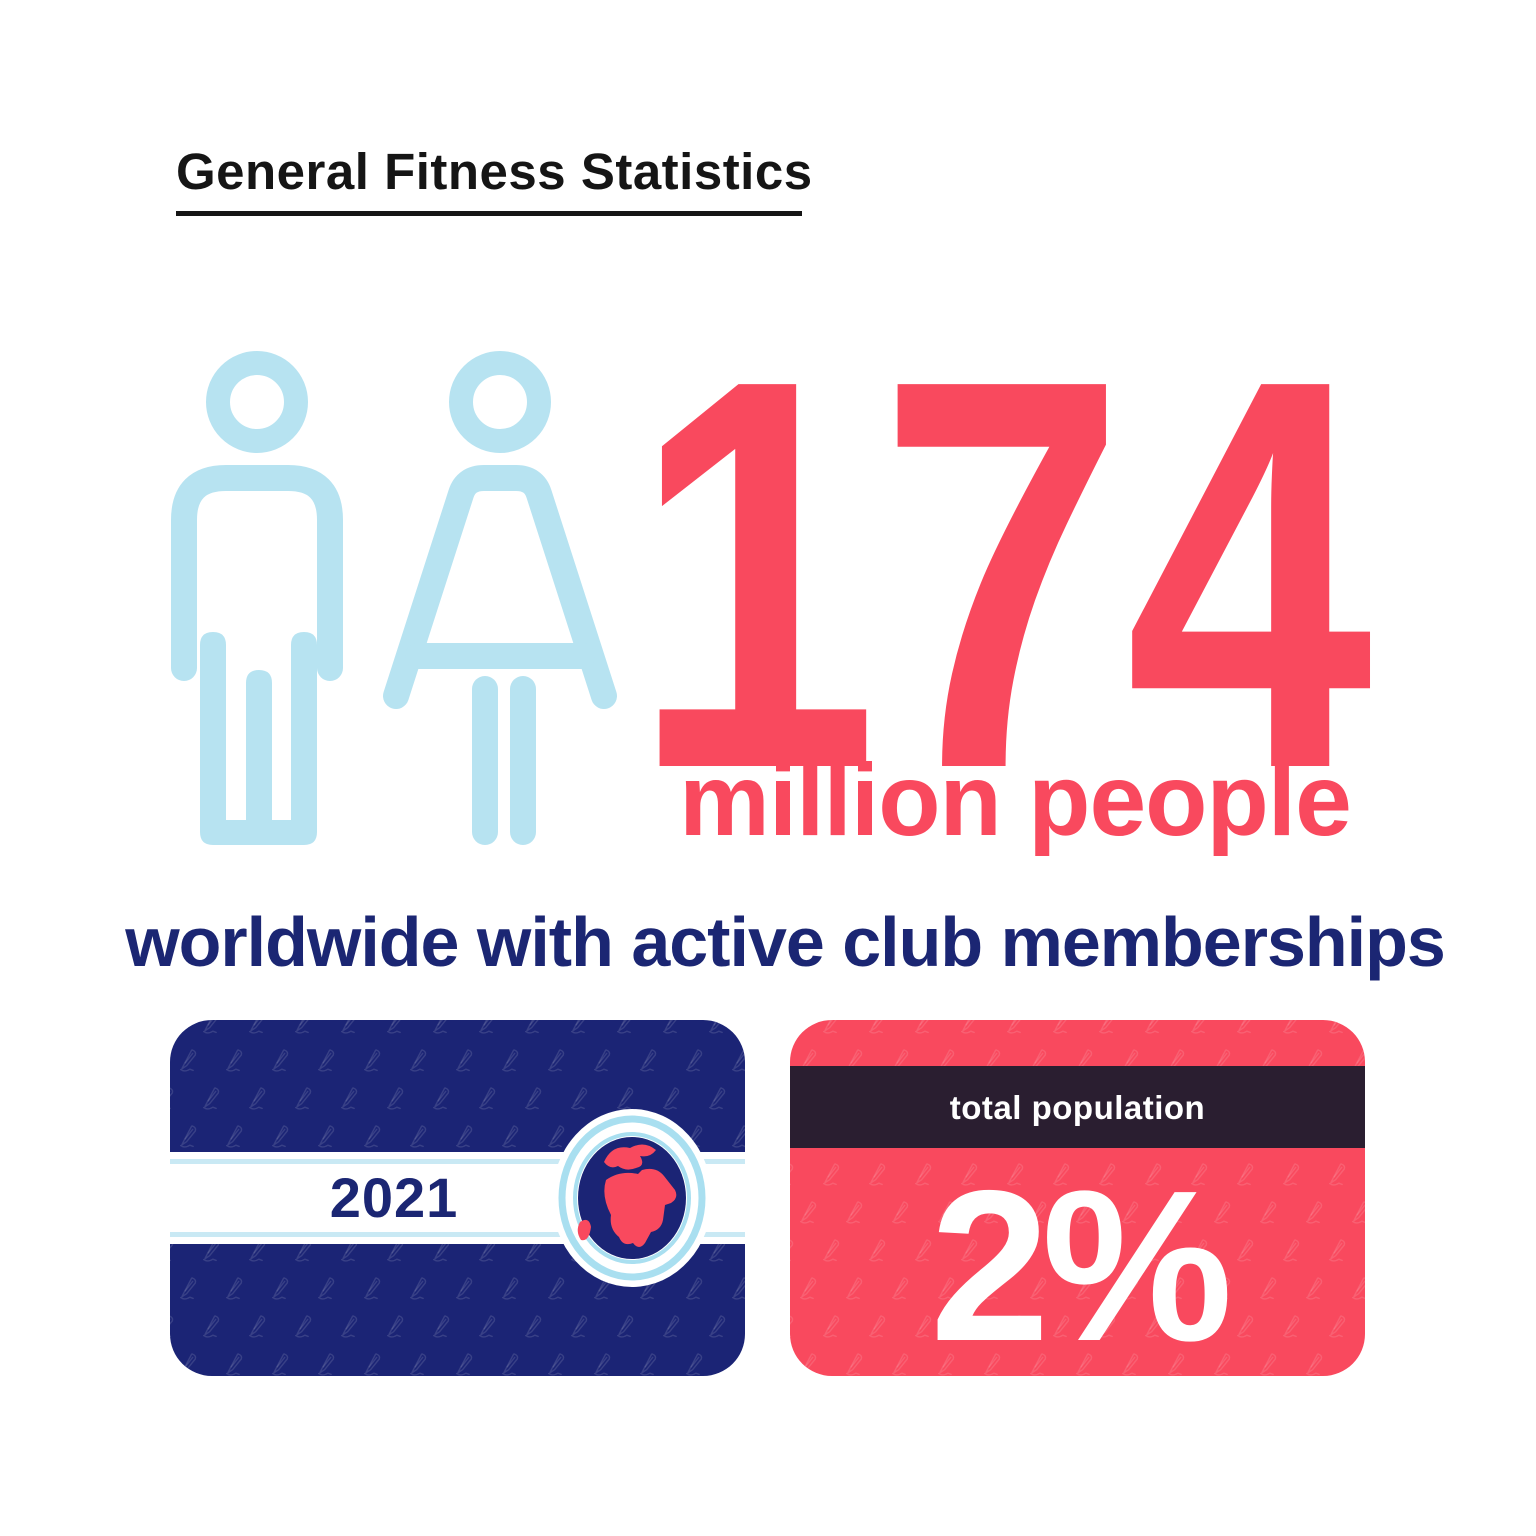 The height and width of the screenshot is (1536, 1536). Describe the element at coordinates (489, 213) in the screenshot. I see `title-underline` at that location.